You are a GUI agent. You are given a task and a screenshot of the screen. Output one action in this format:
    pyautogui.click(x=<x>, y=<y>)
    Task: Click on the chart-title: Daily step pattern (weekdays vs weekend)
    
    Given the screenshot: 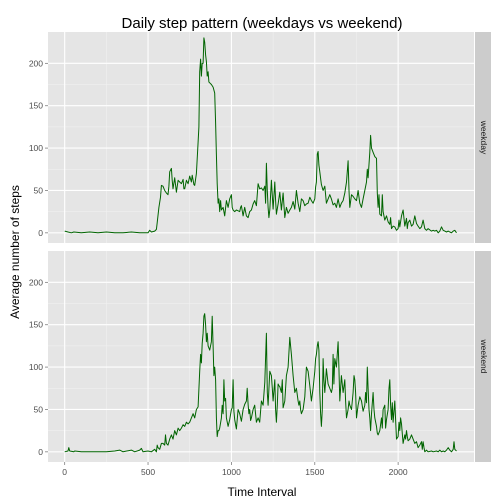 What is the action you would take?
    pyautogui.click(x=262, y=23)
    